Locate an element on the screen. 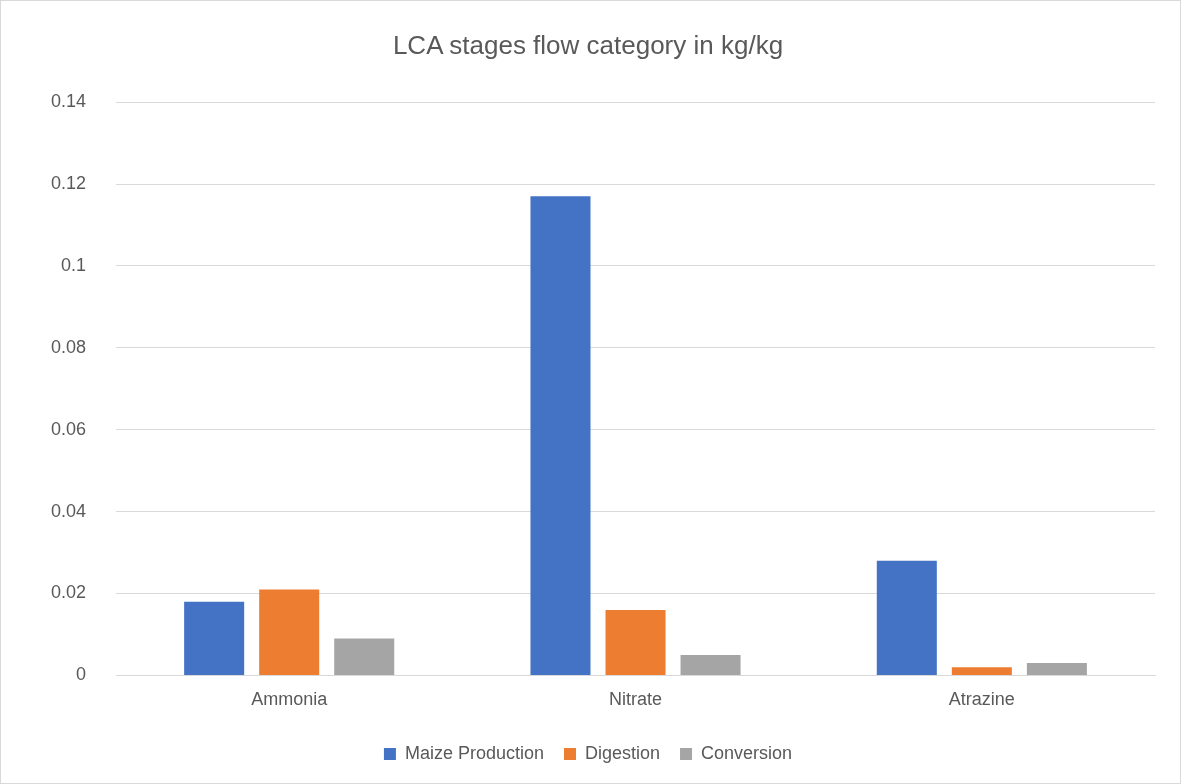  x-tick-label: Nitrate is located at coordinates (636, 699).